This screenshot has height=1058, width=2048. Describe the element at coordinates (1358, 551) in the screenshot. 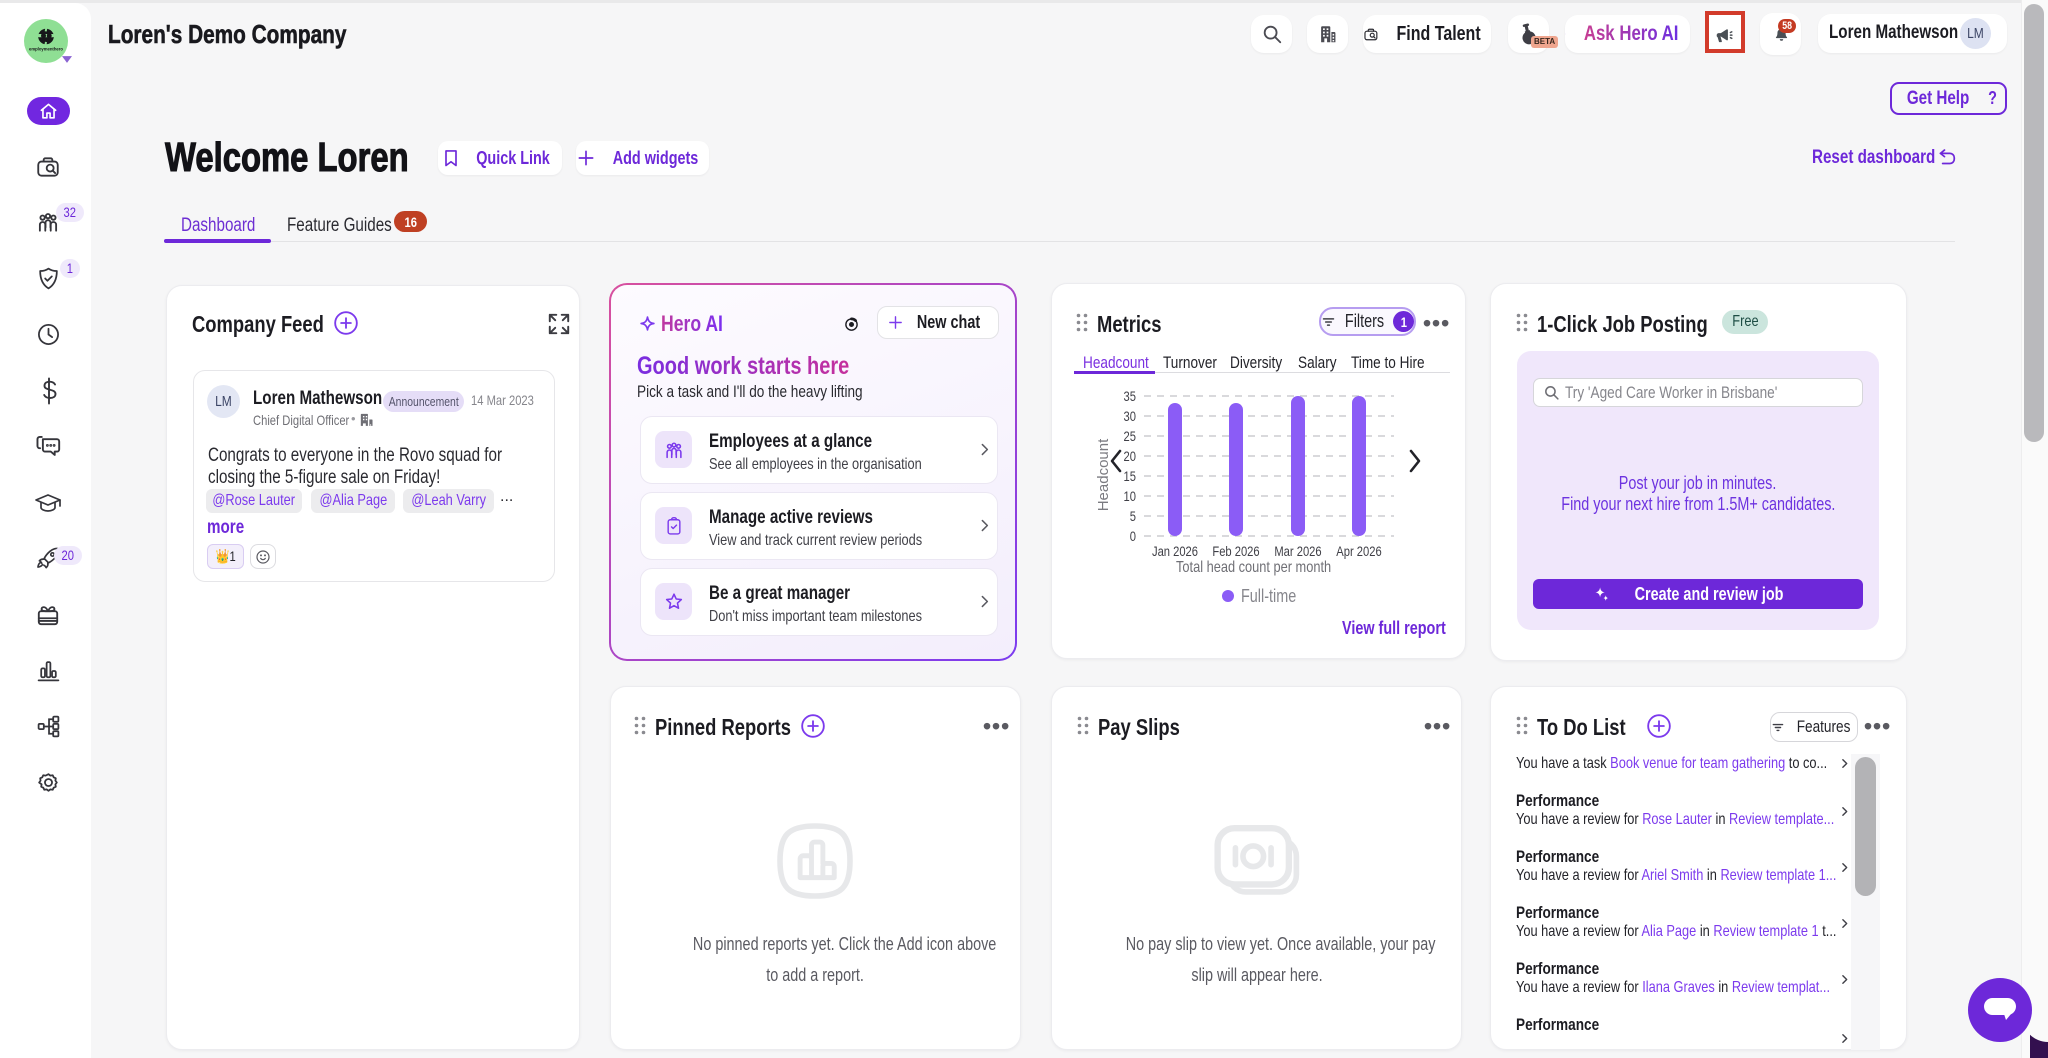

I see `svg-text: Apr 2026` at that location.